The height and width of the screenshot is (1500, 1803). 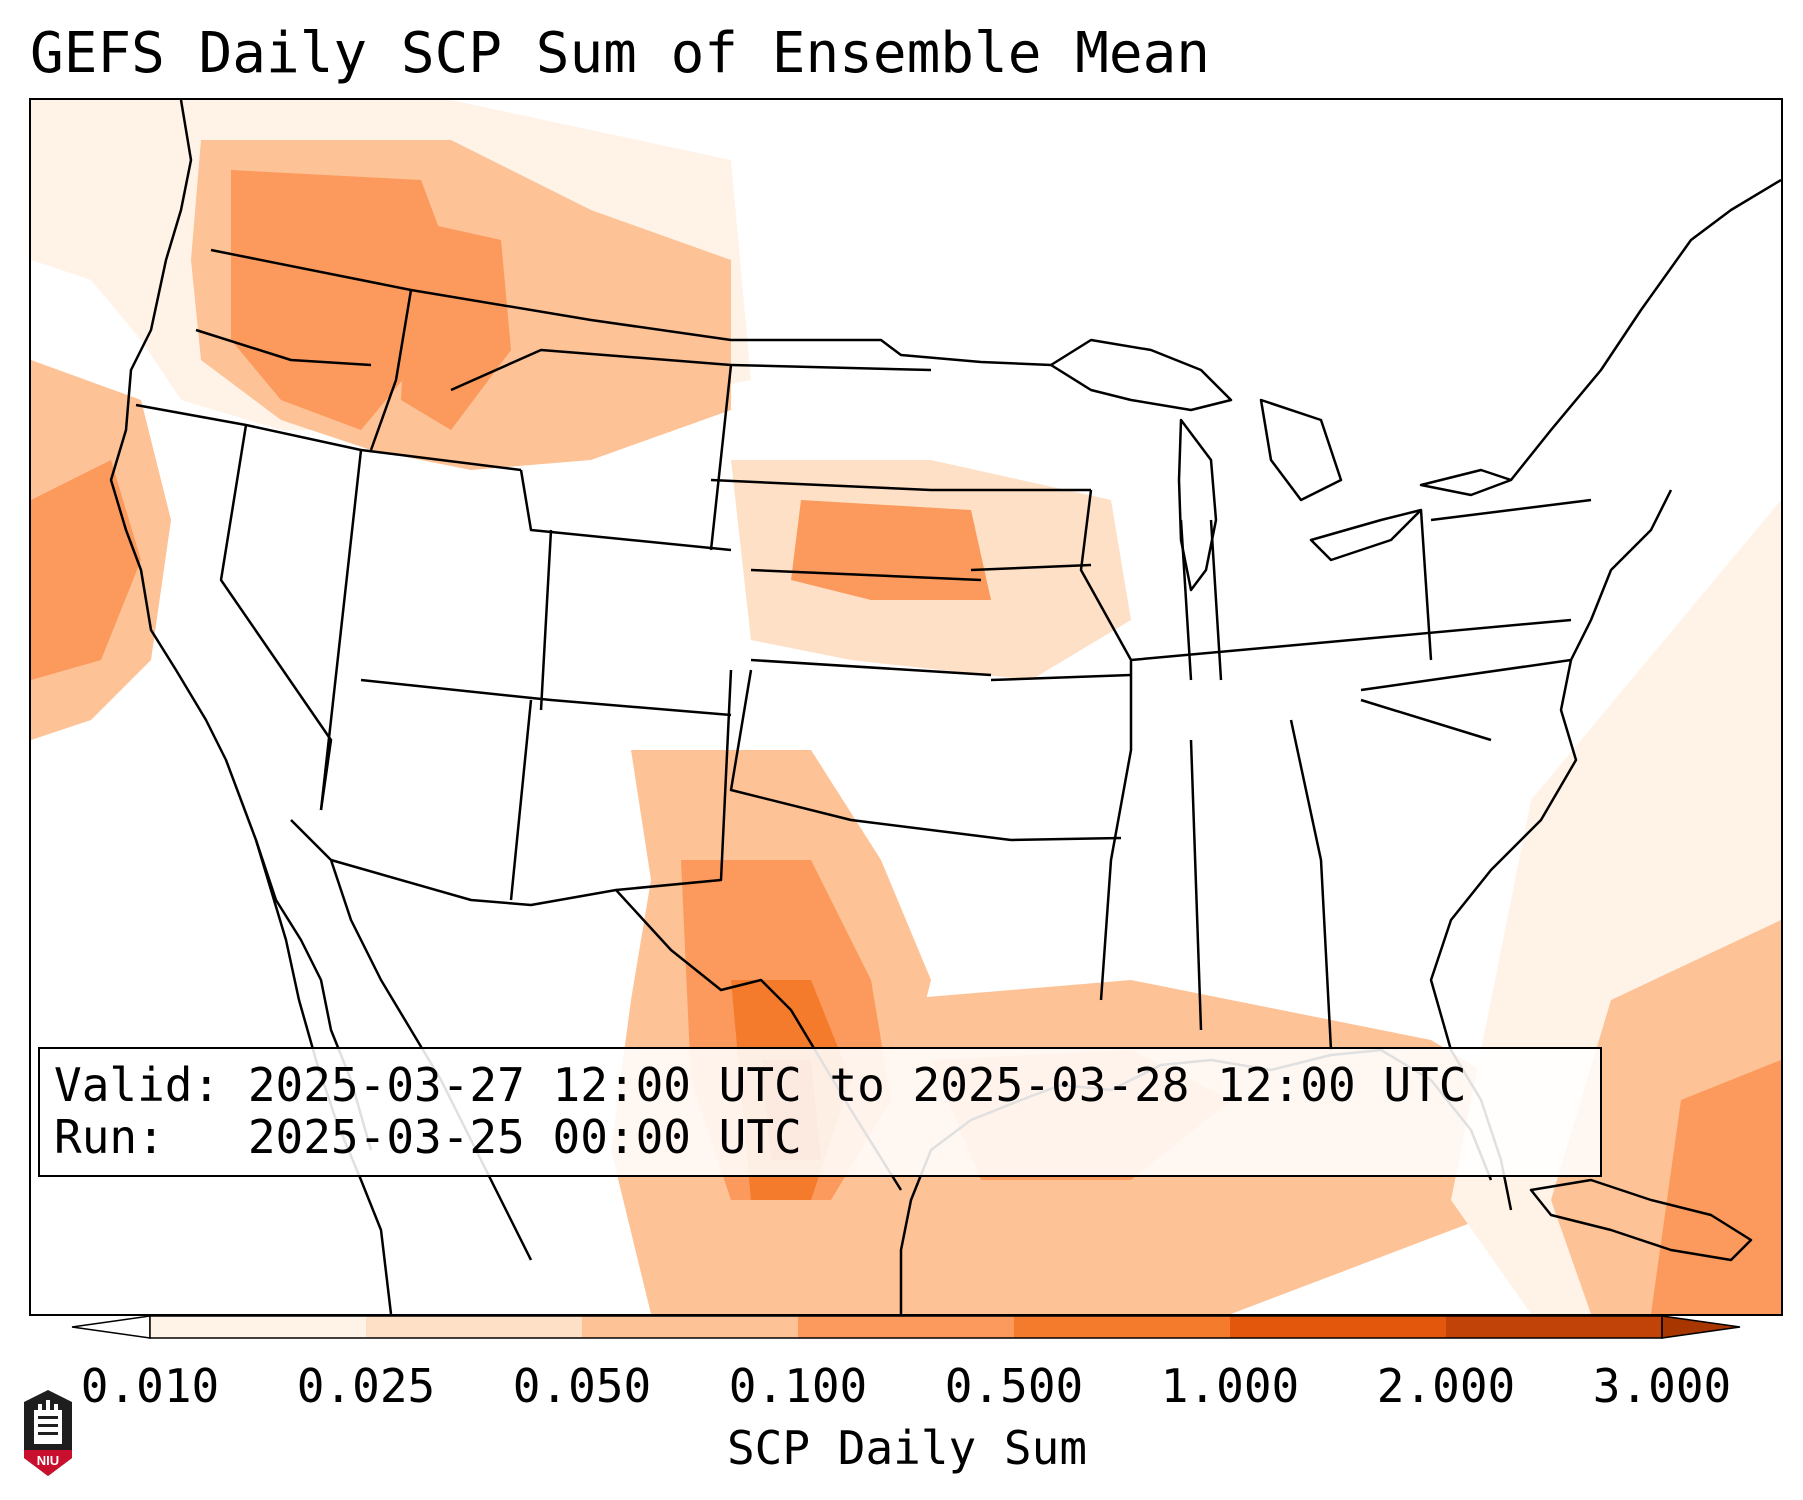 What do you see at coordinates (283, 347) in the screenshot?
I see `state-line-wa-or` at bounding box center [283, 347].